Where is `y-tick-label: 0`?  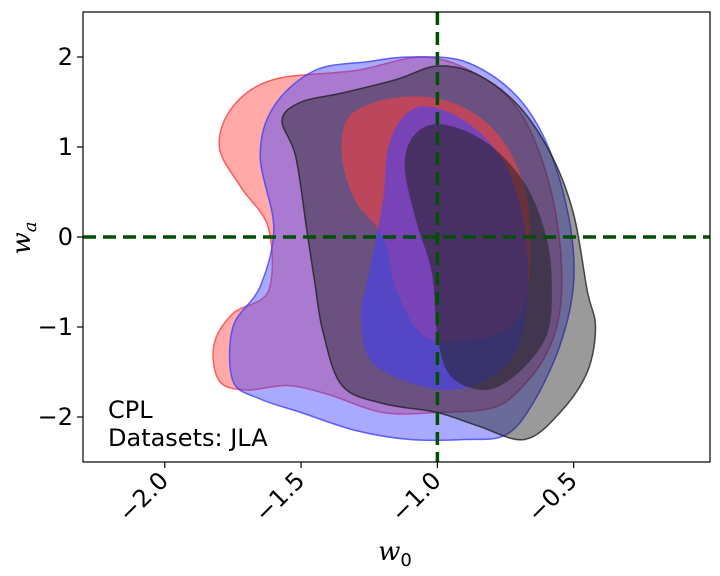
y-tick-label: 0 is located at coordinates (65, 237).